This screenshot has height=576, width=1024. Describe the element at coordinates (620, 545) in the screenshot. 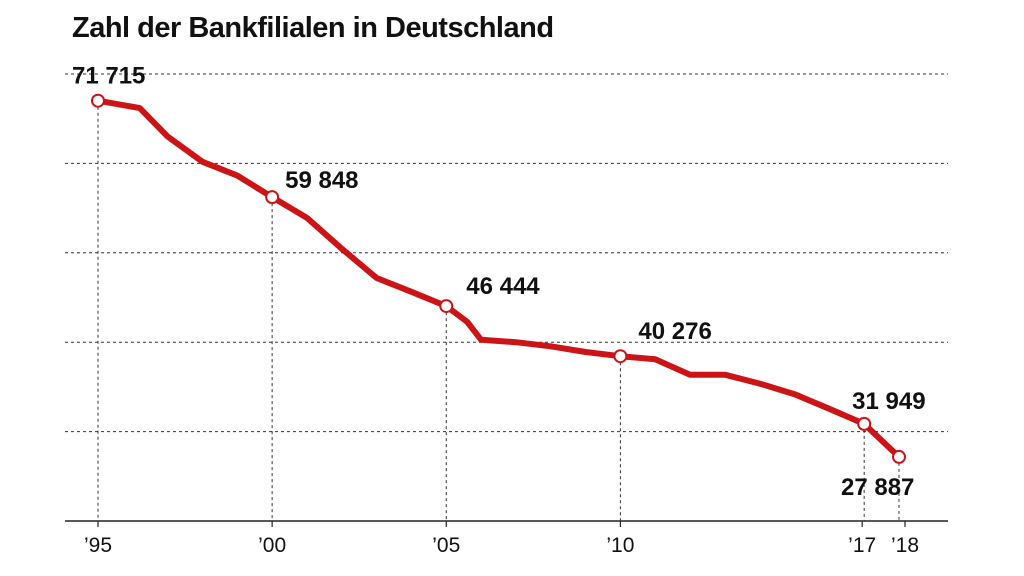

I see `x-tick-label: ’10` at that location.